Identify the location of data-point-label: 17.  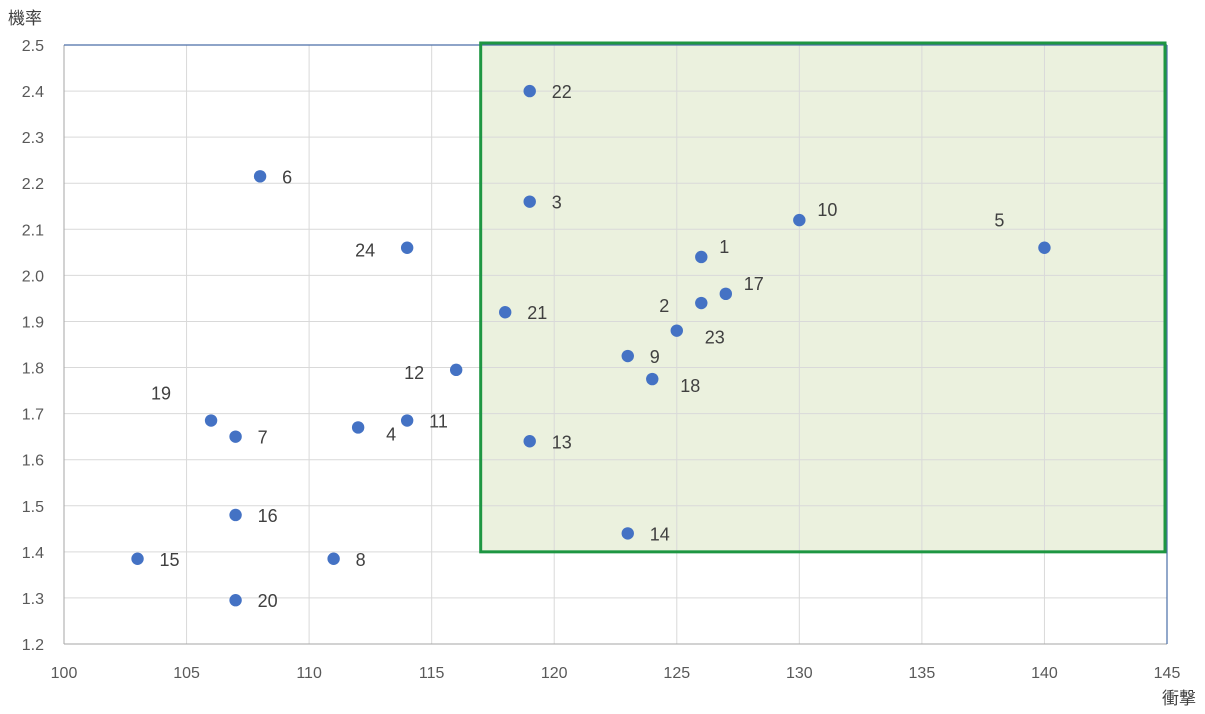
(754, 284).